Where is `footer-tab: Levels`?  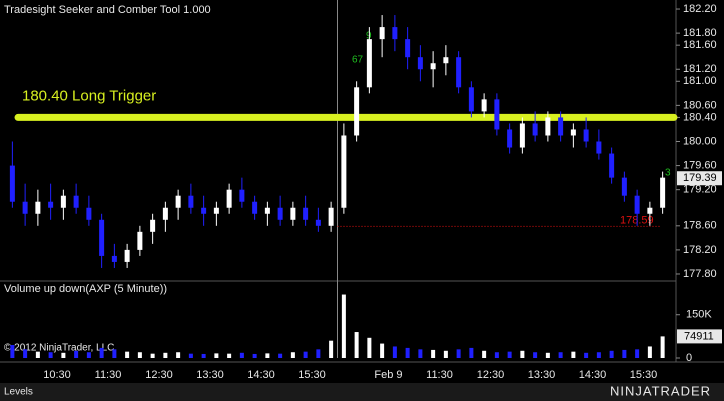 footer-tab: Levels is located at coordinates (18, 392).